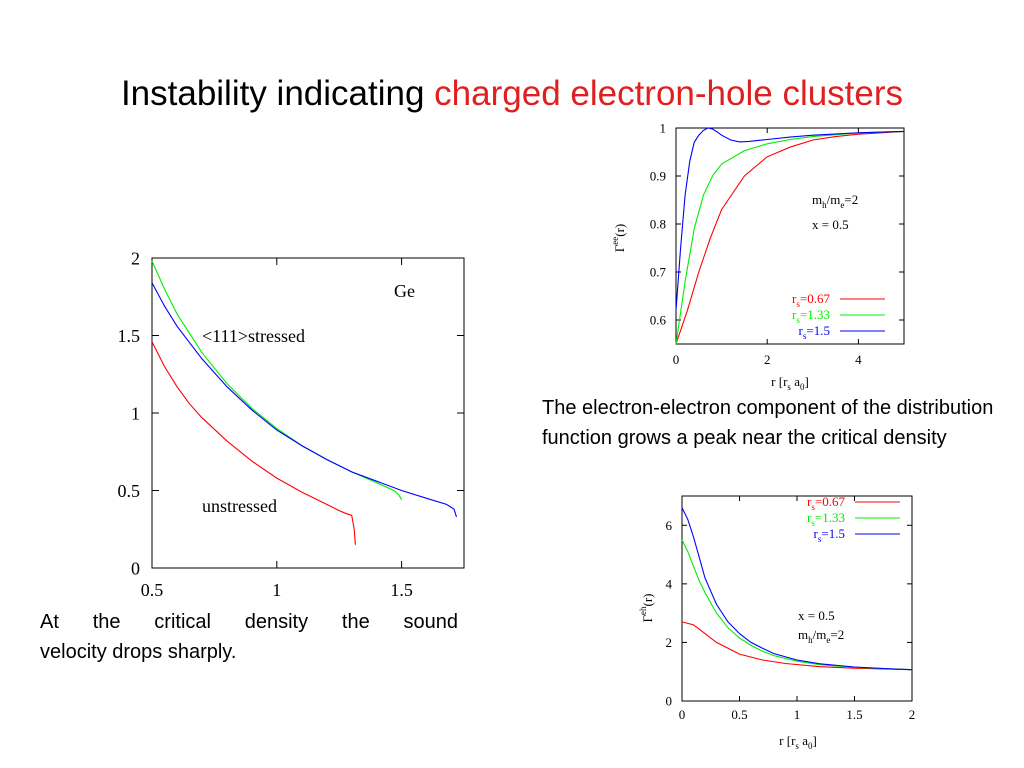  What do you see at coordinates (646, 607) in the screenshot?
I see `y-axis-label: Γeh(r)` at bounding box center [646, 607].